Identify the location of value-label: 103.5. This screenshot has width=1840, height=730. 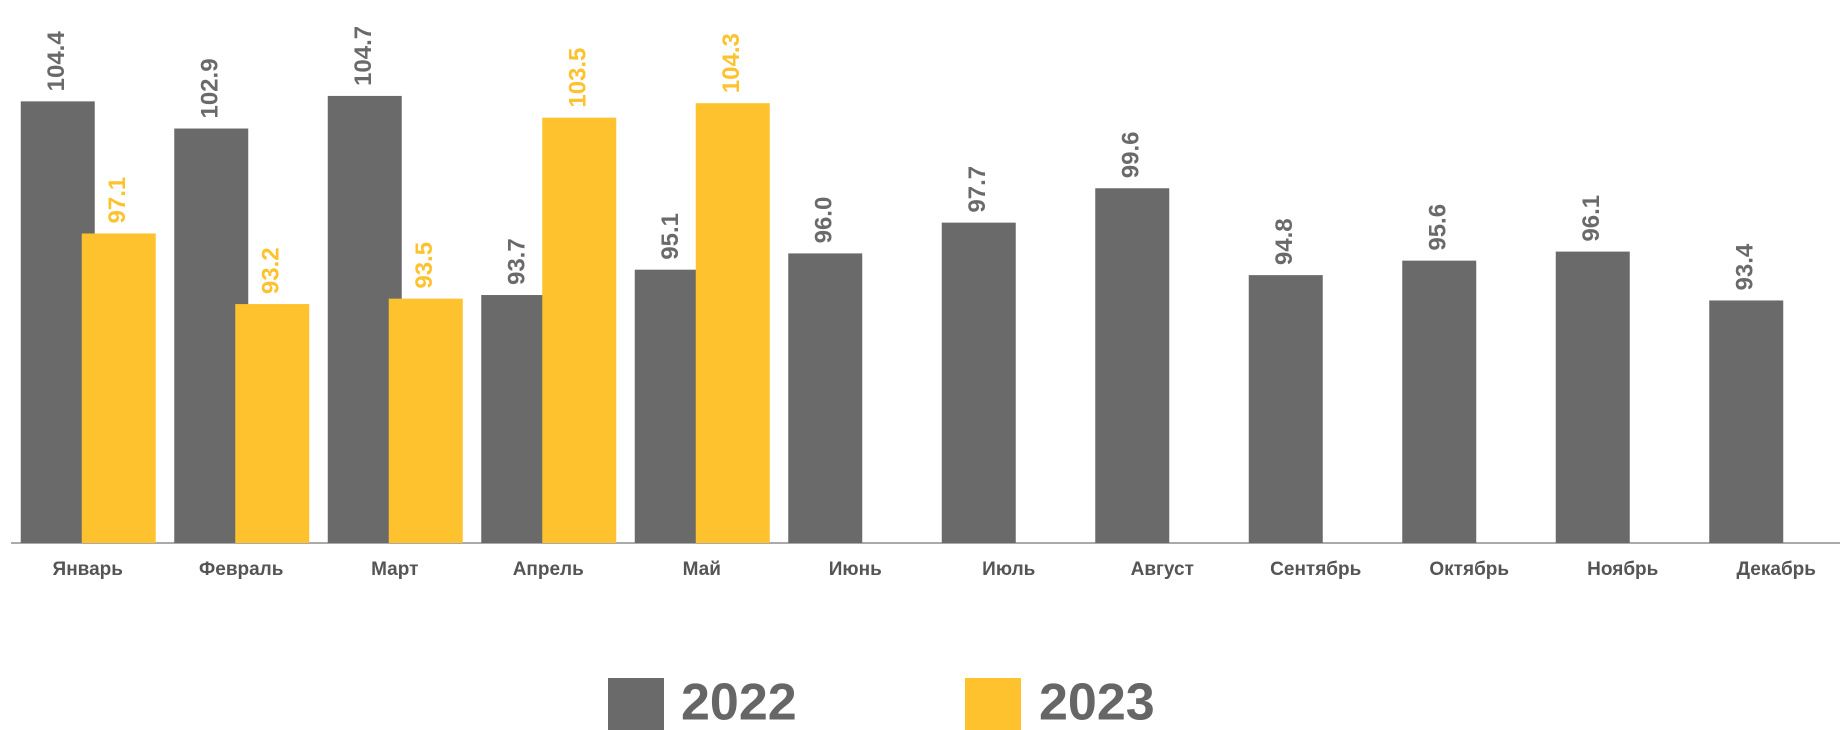
(578, 78).